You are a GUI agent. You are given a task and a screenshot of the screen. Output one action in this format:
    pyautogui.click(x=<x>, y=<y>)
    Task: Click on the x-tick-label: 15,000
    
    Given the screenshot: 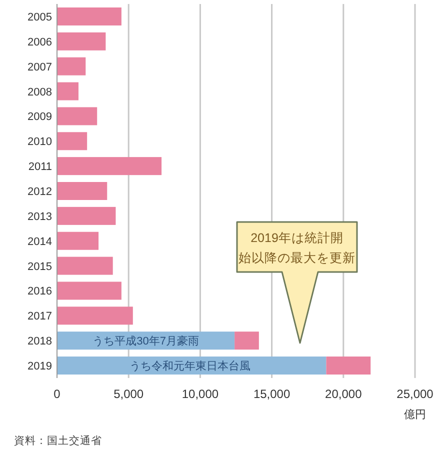 What is the action you would take?
    pyautogui.click(x=271, y=394)
    